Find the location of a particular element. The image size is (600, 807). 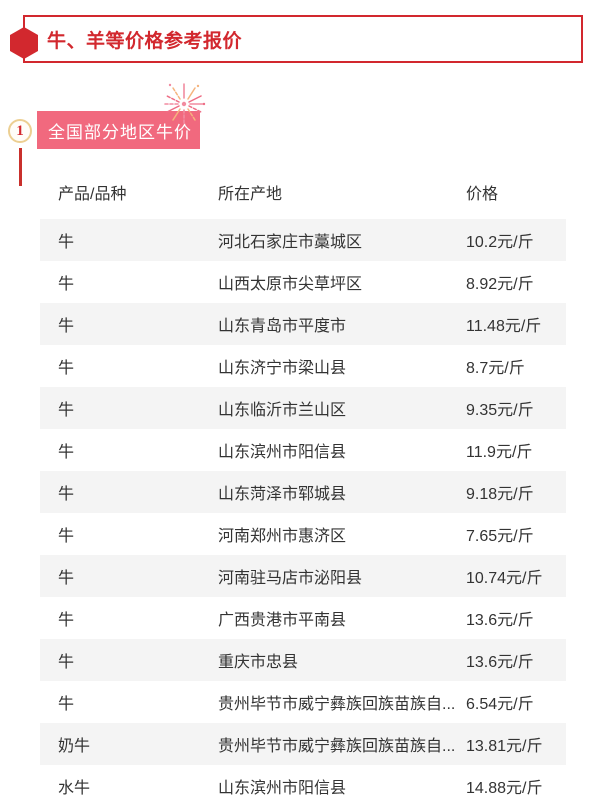

origin-cell: 河南驻马店市泌阳县 is located at coordinates (290, 578).